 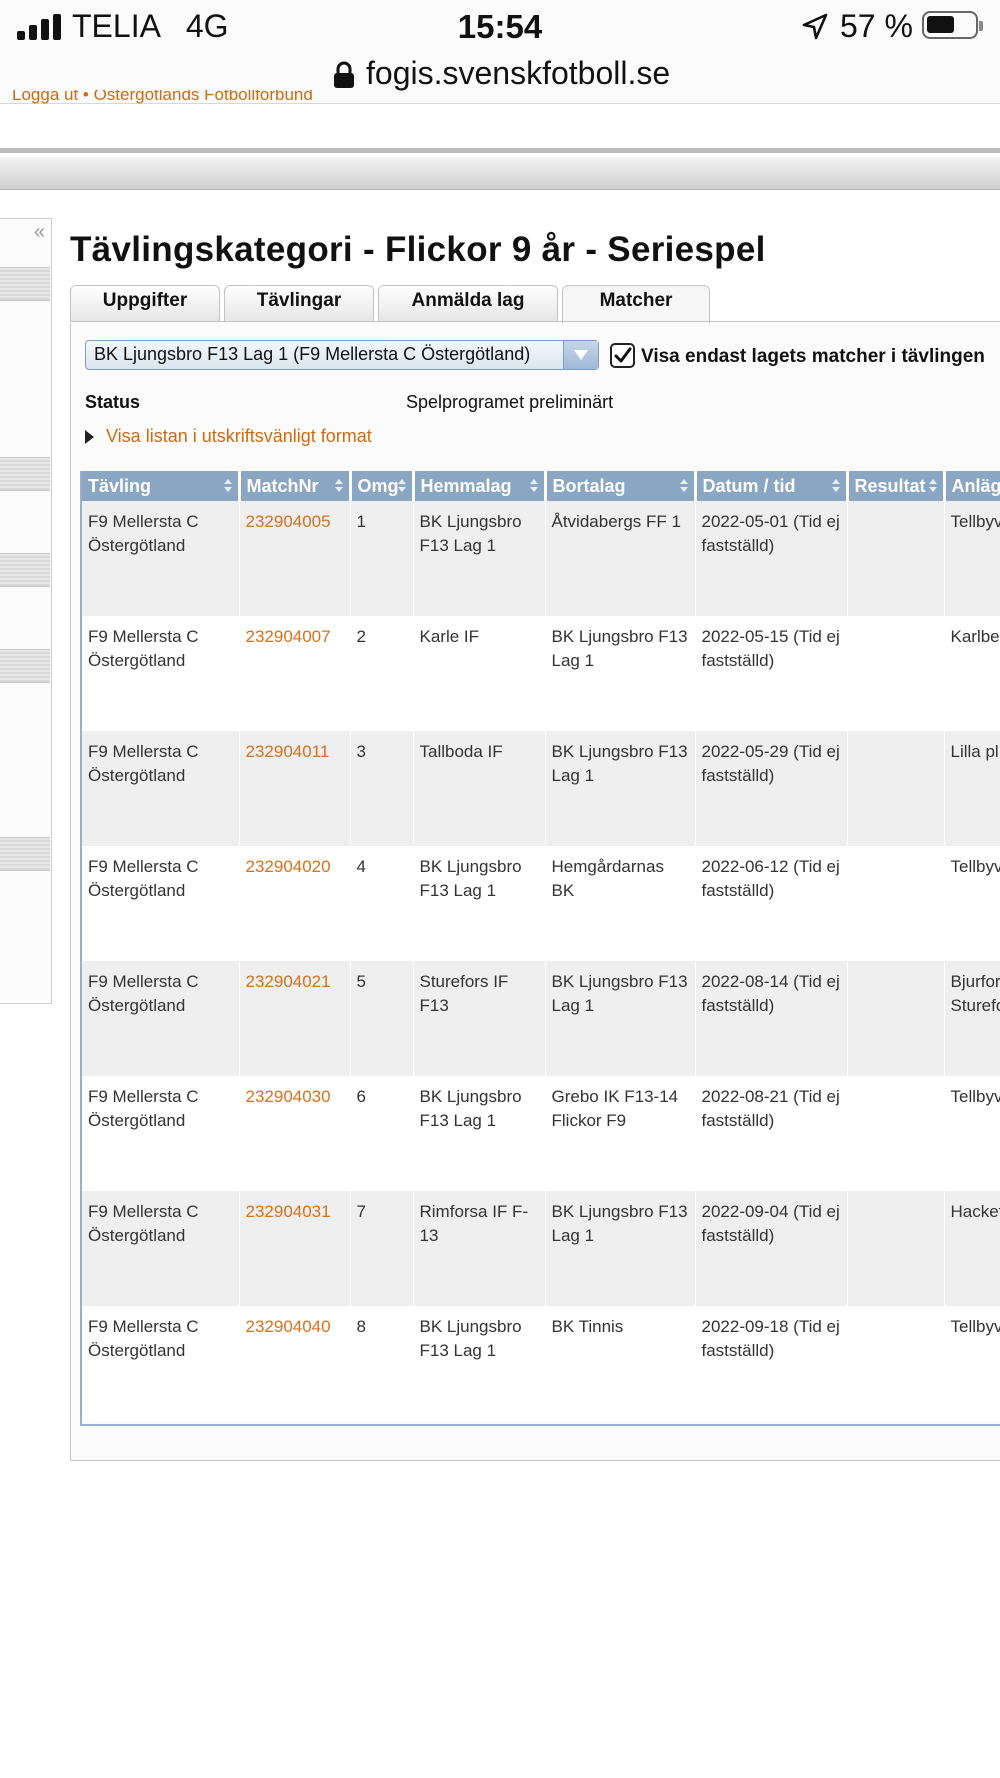 I want to click on tab-anmalda-lag: Anmälda lag, so click(x=468, y=303).